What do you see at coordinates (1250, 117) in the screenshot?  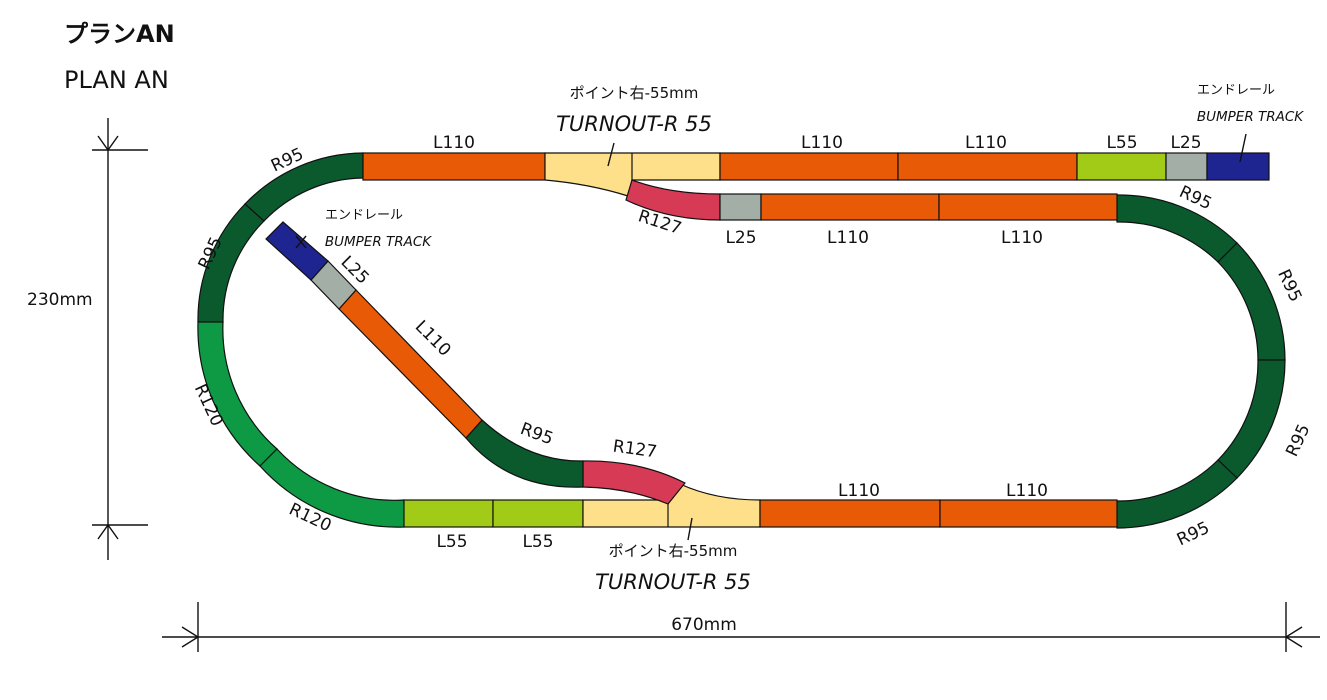 I see `label-bumper-top-en: BUMPER TRACK` at bounding box center [1250, 117].